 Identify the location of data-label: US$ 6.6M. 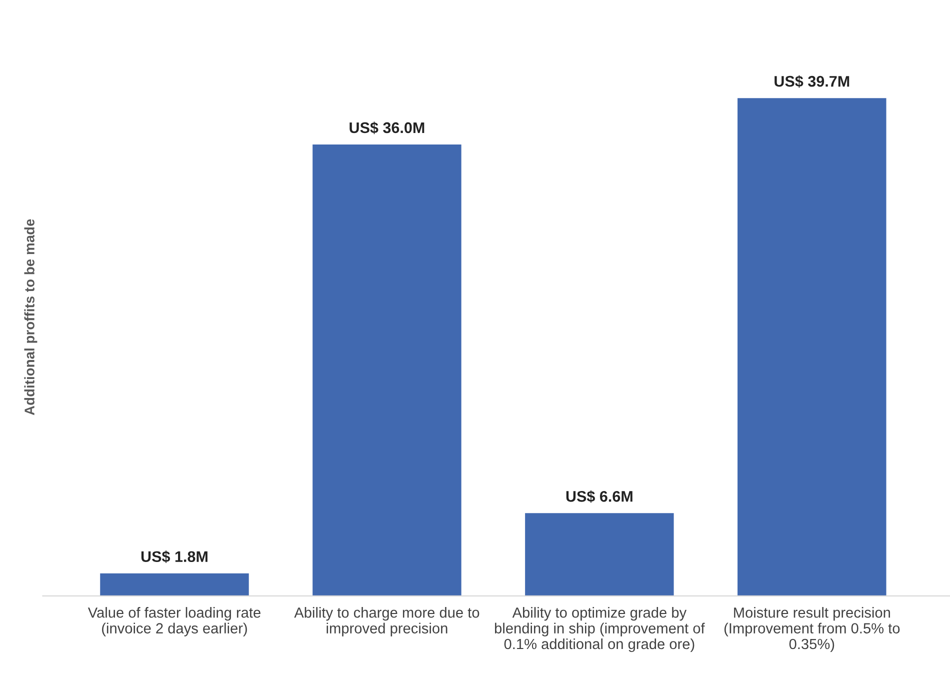
(599, 496).